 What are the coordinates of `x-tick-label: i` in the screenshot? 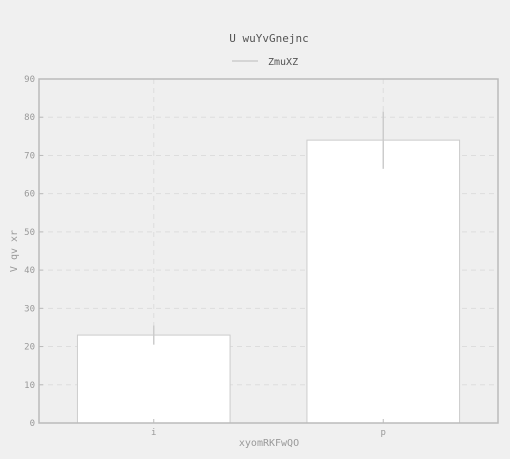 It's located at (153, 433).